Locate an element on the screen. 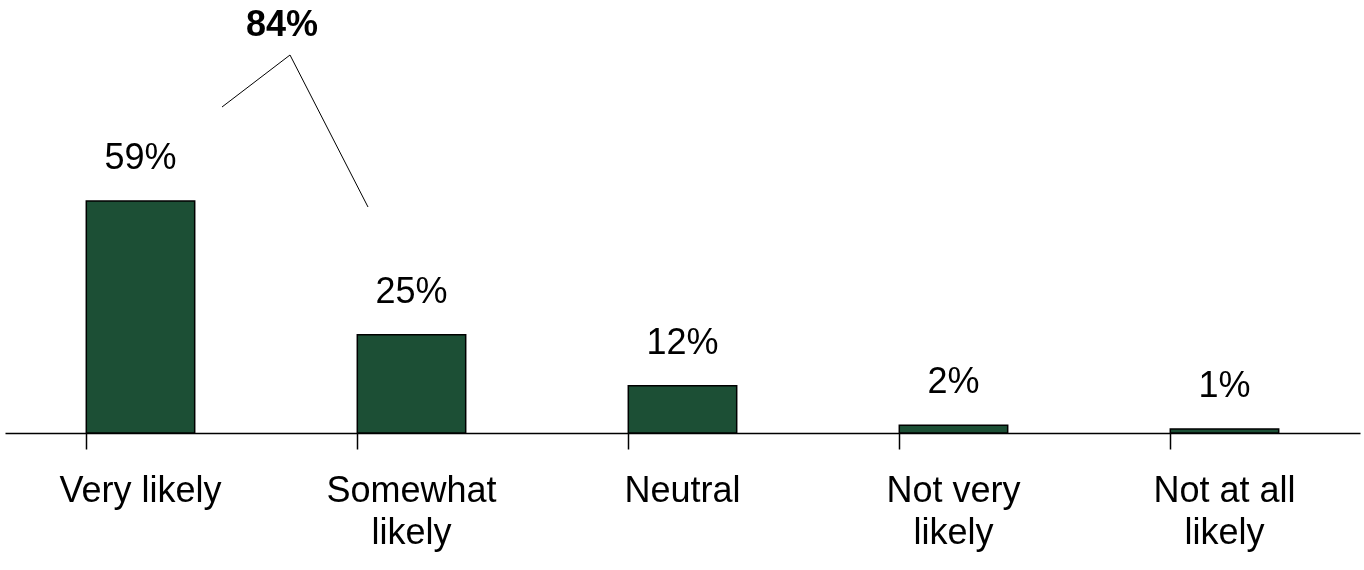  data-label: 1% is located at coordinates (1224, 385).